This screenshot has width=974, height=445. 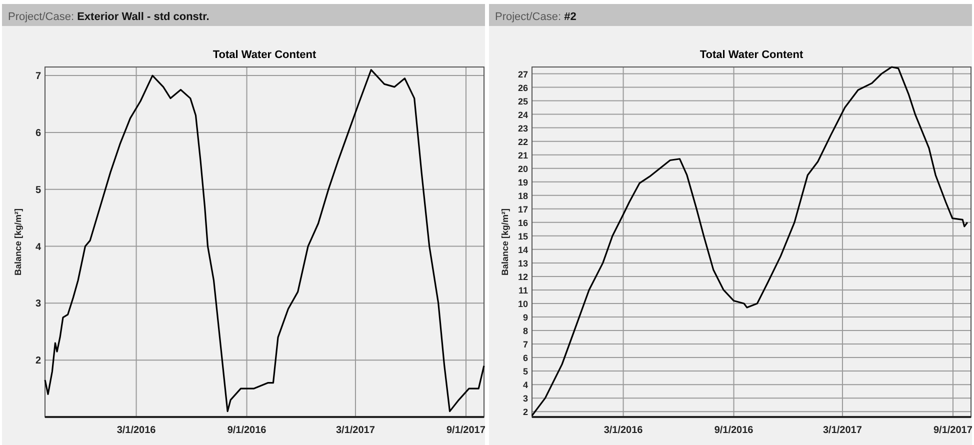 What do you see at coordinates (523, 101) in the screenshot?
I see `y-tick-label: 25` at bounding box center [523, 101].